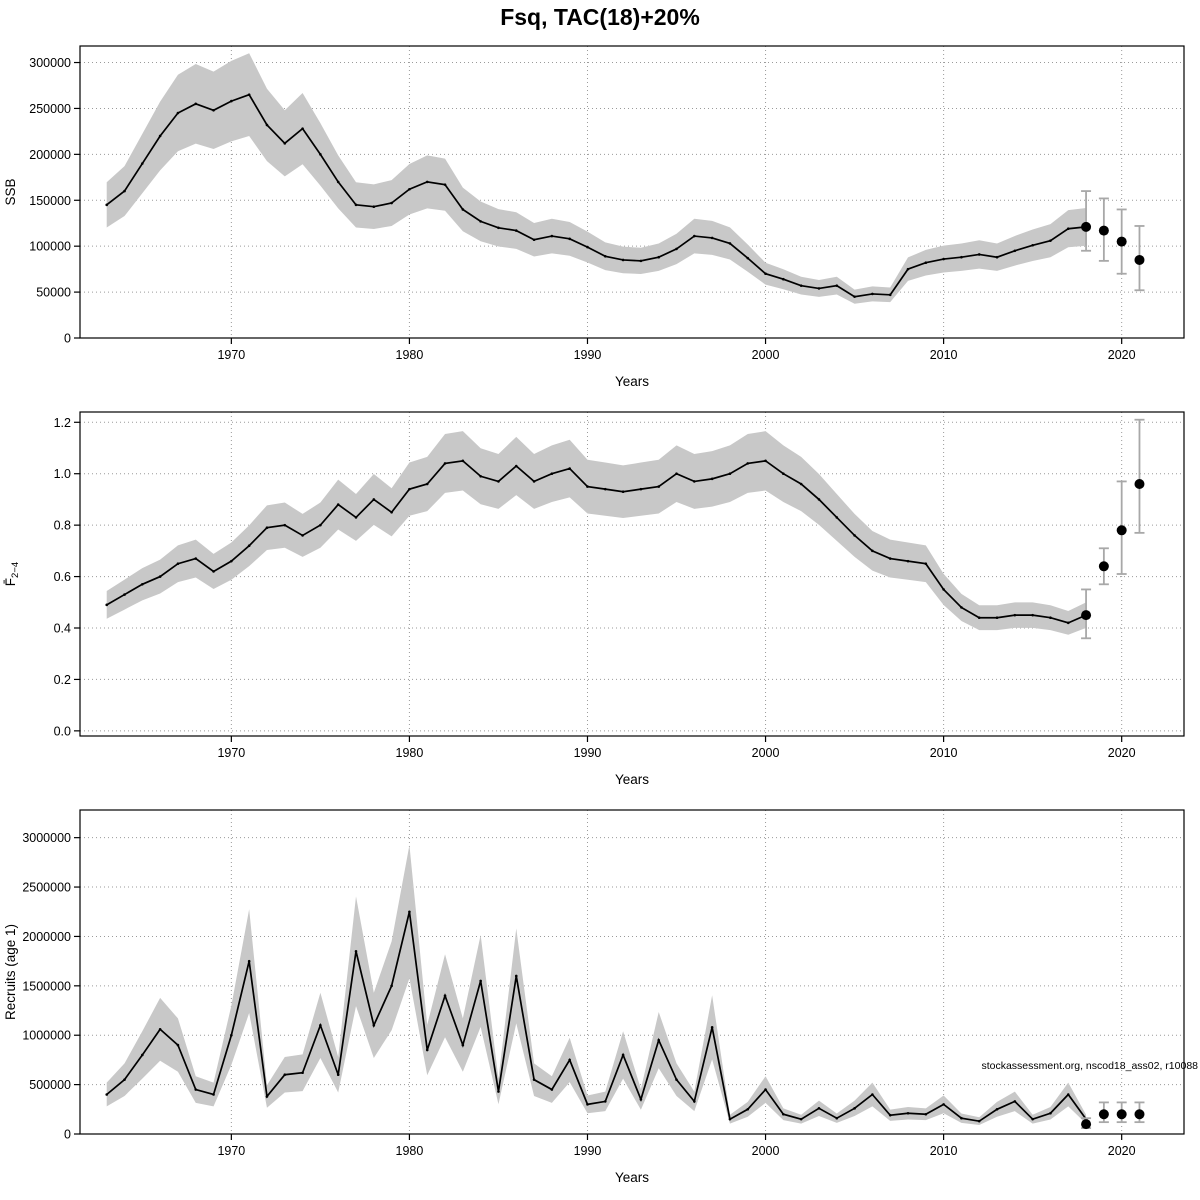 The width and height of the screenshot is (1200, 1200). What do you see at coordinates (50, 63) in the screenshot?
I see `svg-text: 300000` at bounding box center [50, 63].